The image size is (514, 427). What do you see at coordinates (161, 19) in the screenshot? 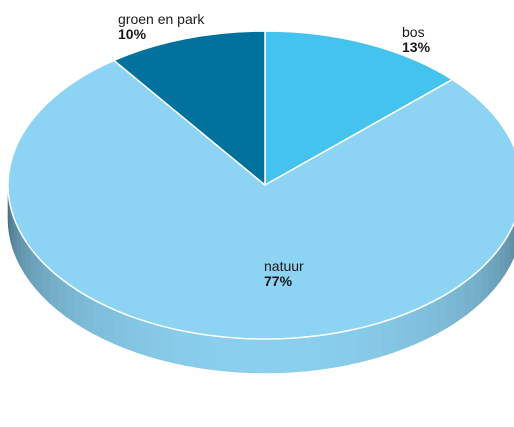
I see `slice-label-groen-en-park: groen en park` at bounding box center [161, 19].